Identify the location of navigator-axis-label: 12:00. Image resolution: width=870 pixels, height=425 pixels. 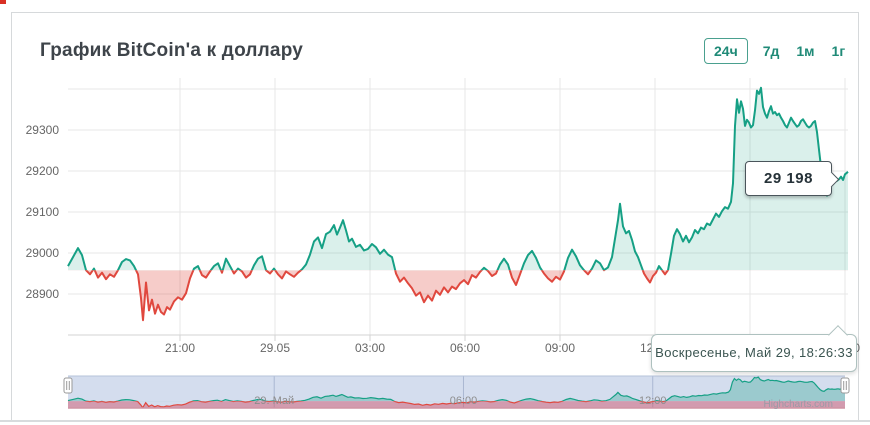
(653, 401).